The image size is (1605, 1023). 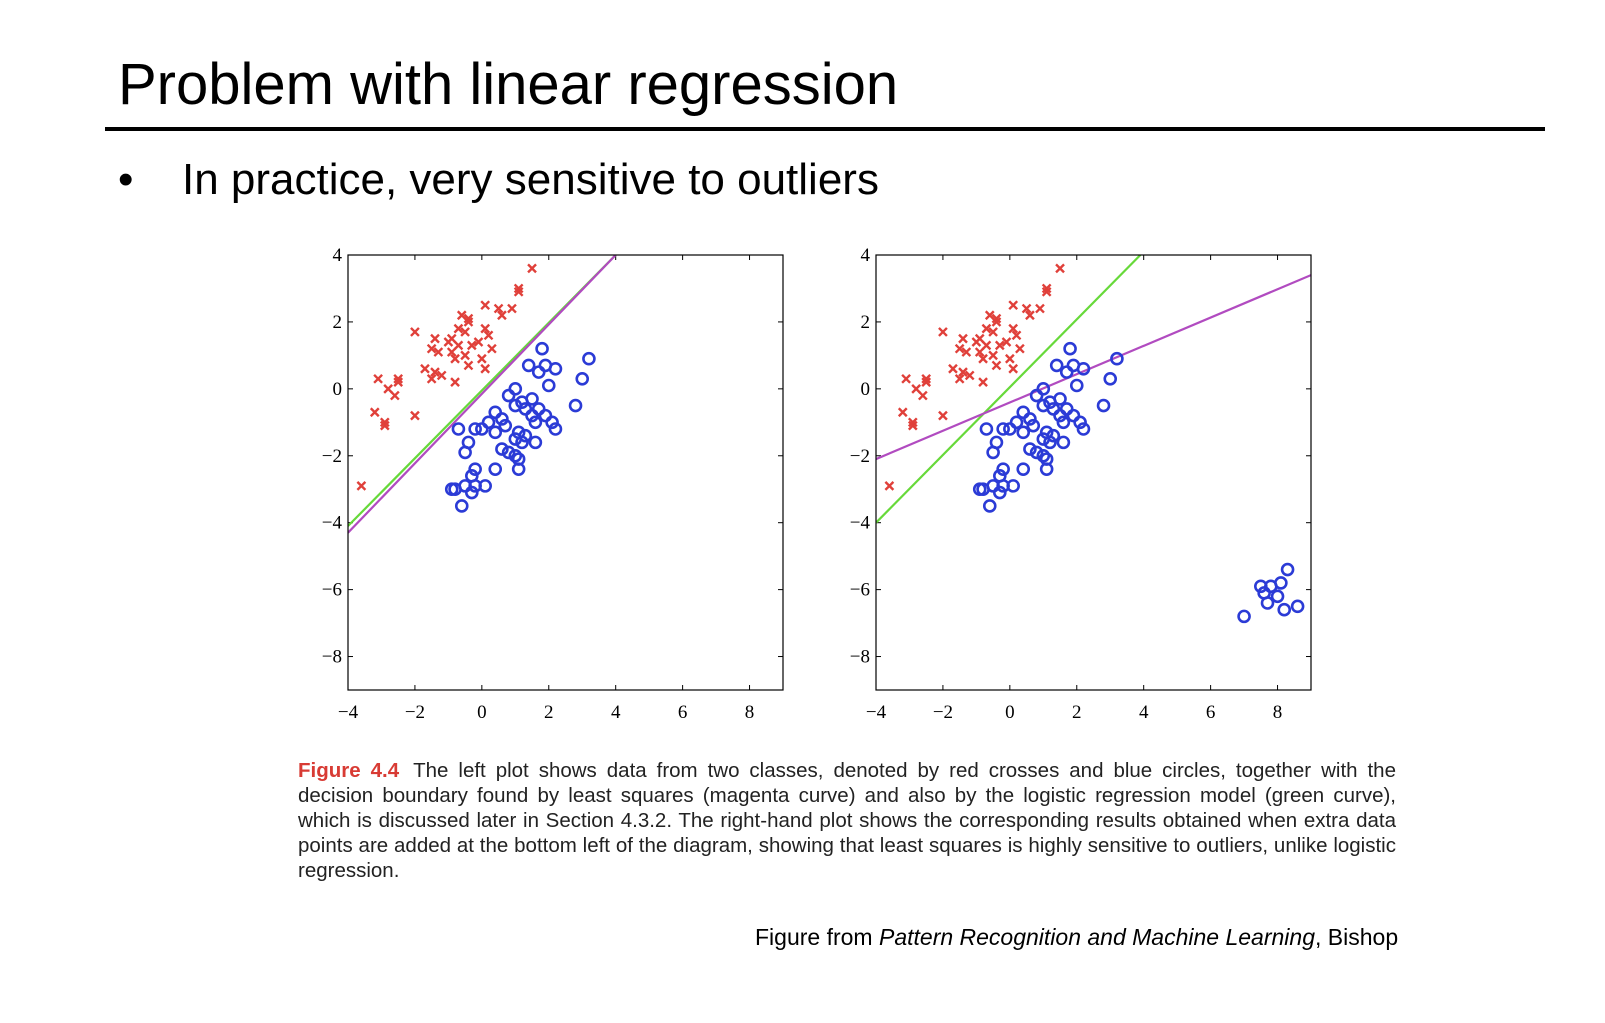 What do you see at coordinates (866, 255) in the screenshot?
I see `y-tick-label: 4` at bounding box center [866, 255].